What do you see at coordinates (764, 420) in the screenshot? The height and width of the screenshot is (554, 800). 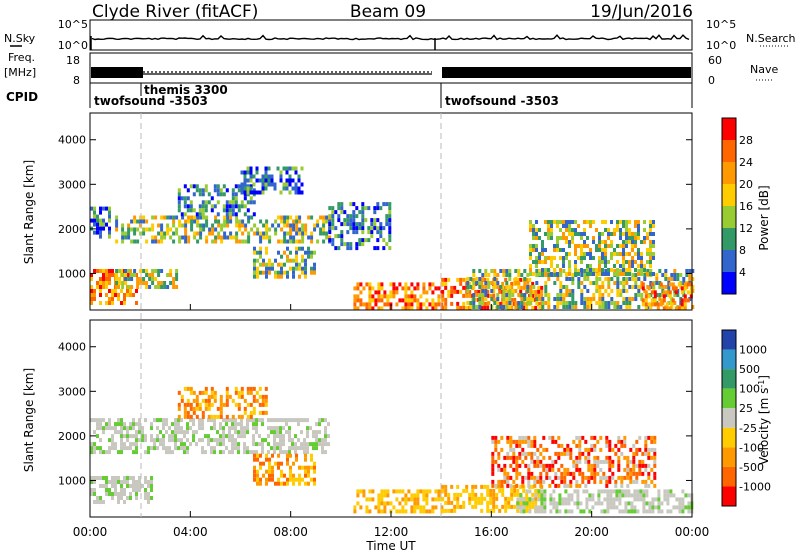 I see `velocity-colorbar-label: Velocity [m s-1]` at bounding box center [764, 420].